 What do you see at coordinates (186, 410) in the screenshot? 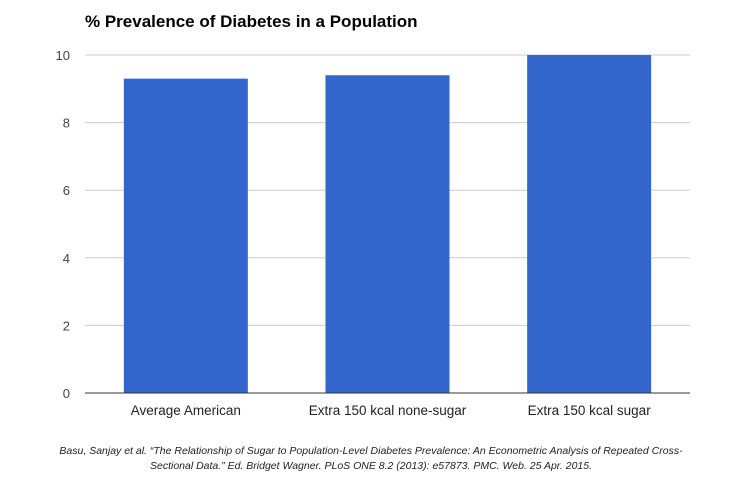
I see `x-tick-label: Average American` at bounding box center [186, 410].